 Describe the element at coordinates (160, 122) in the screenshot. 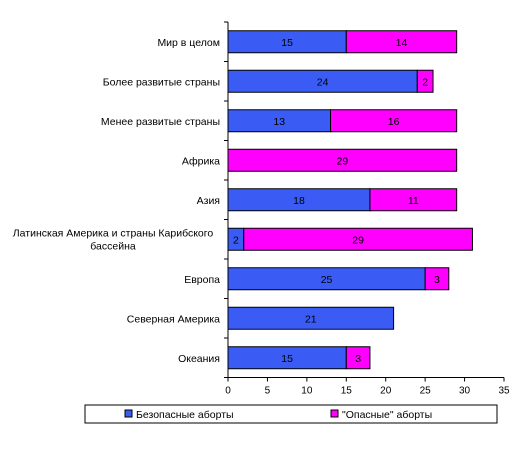

I see `category-label: Менее развитые страны` at that location.